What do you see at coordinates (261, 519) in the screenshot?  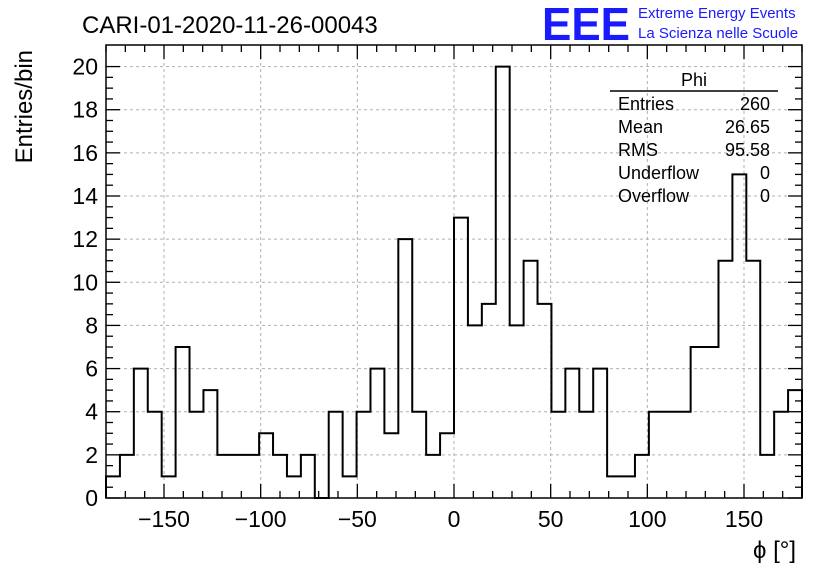 I see `x-tick-label: −100` at bounding box center [261, 519].